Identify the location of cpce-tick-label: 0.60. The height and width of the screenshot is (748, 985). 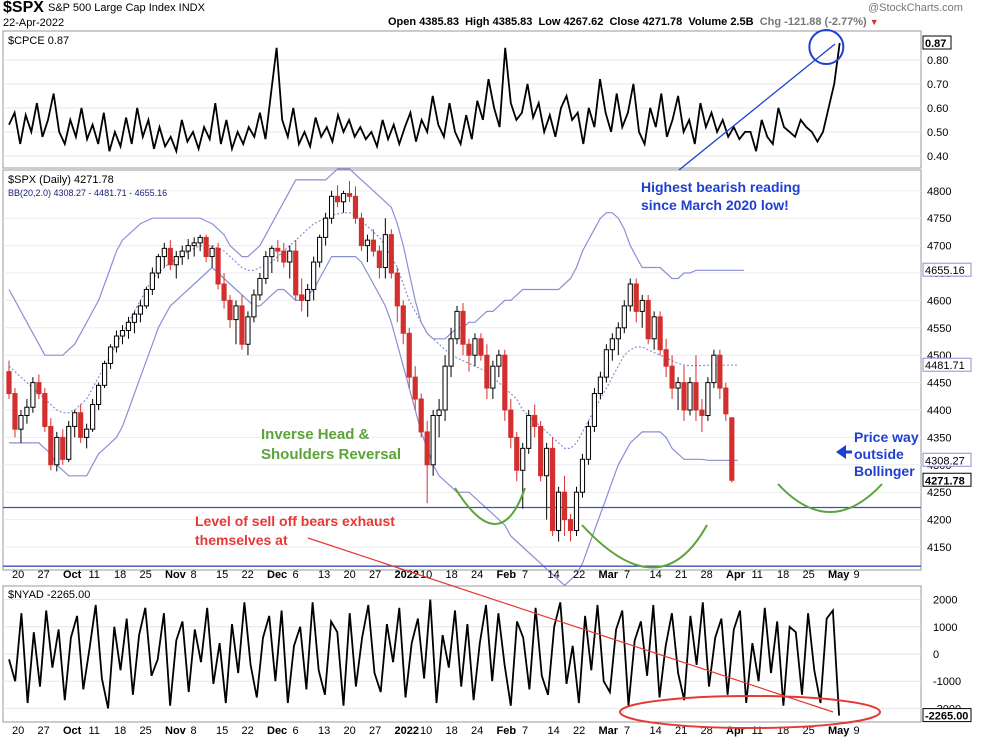
(937, 109).